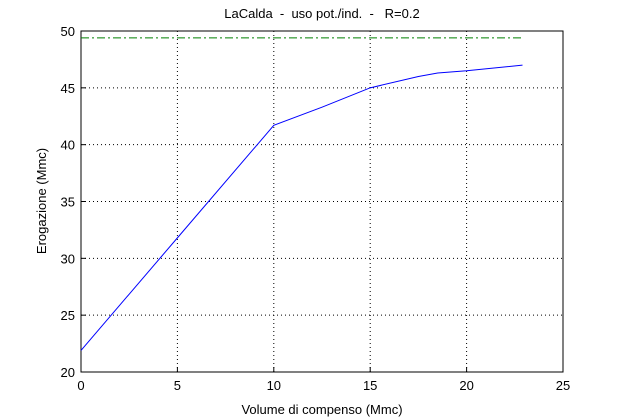 Image resolution: width=623 pixels, height=419 pixels. I want to click on chart-title: LaCalda - uso pot./ind. - R=0.2, so click(321, 13).